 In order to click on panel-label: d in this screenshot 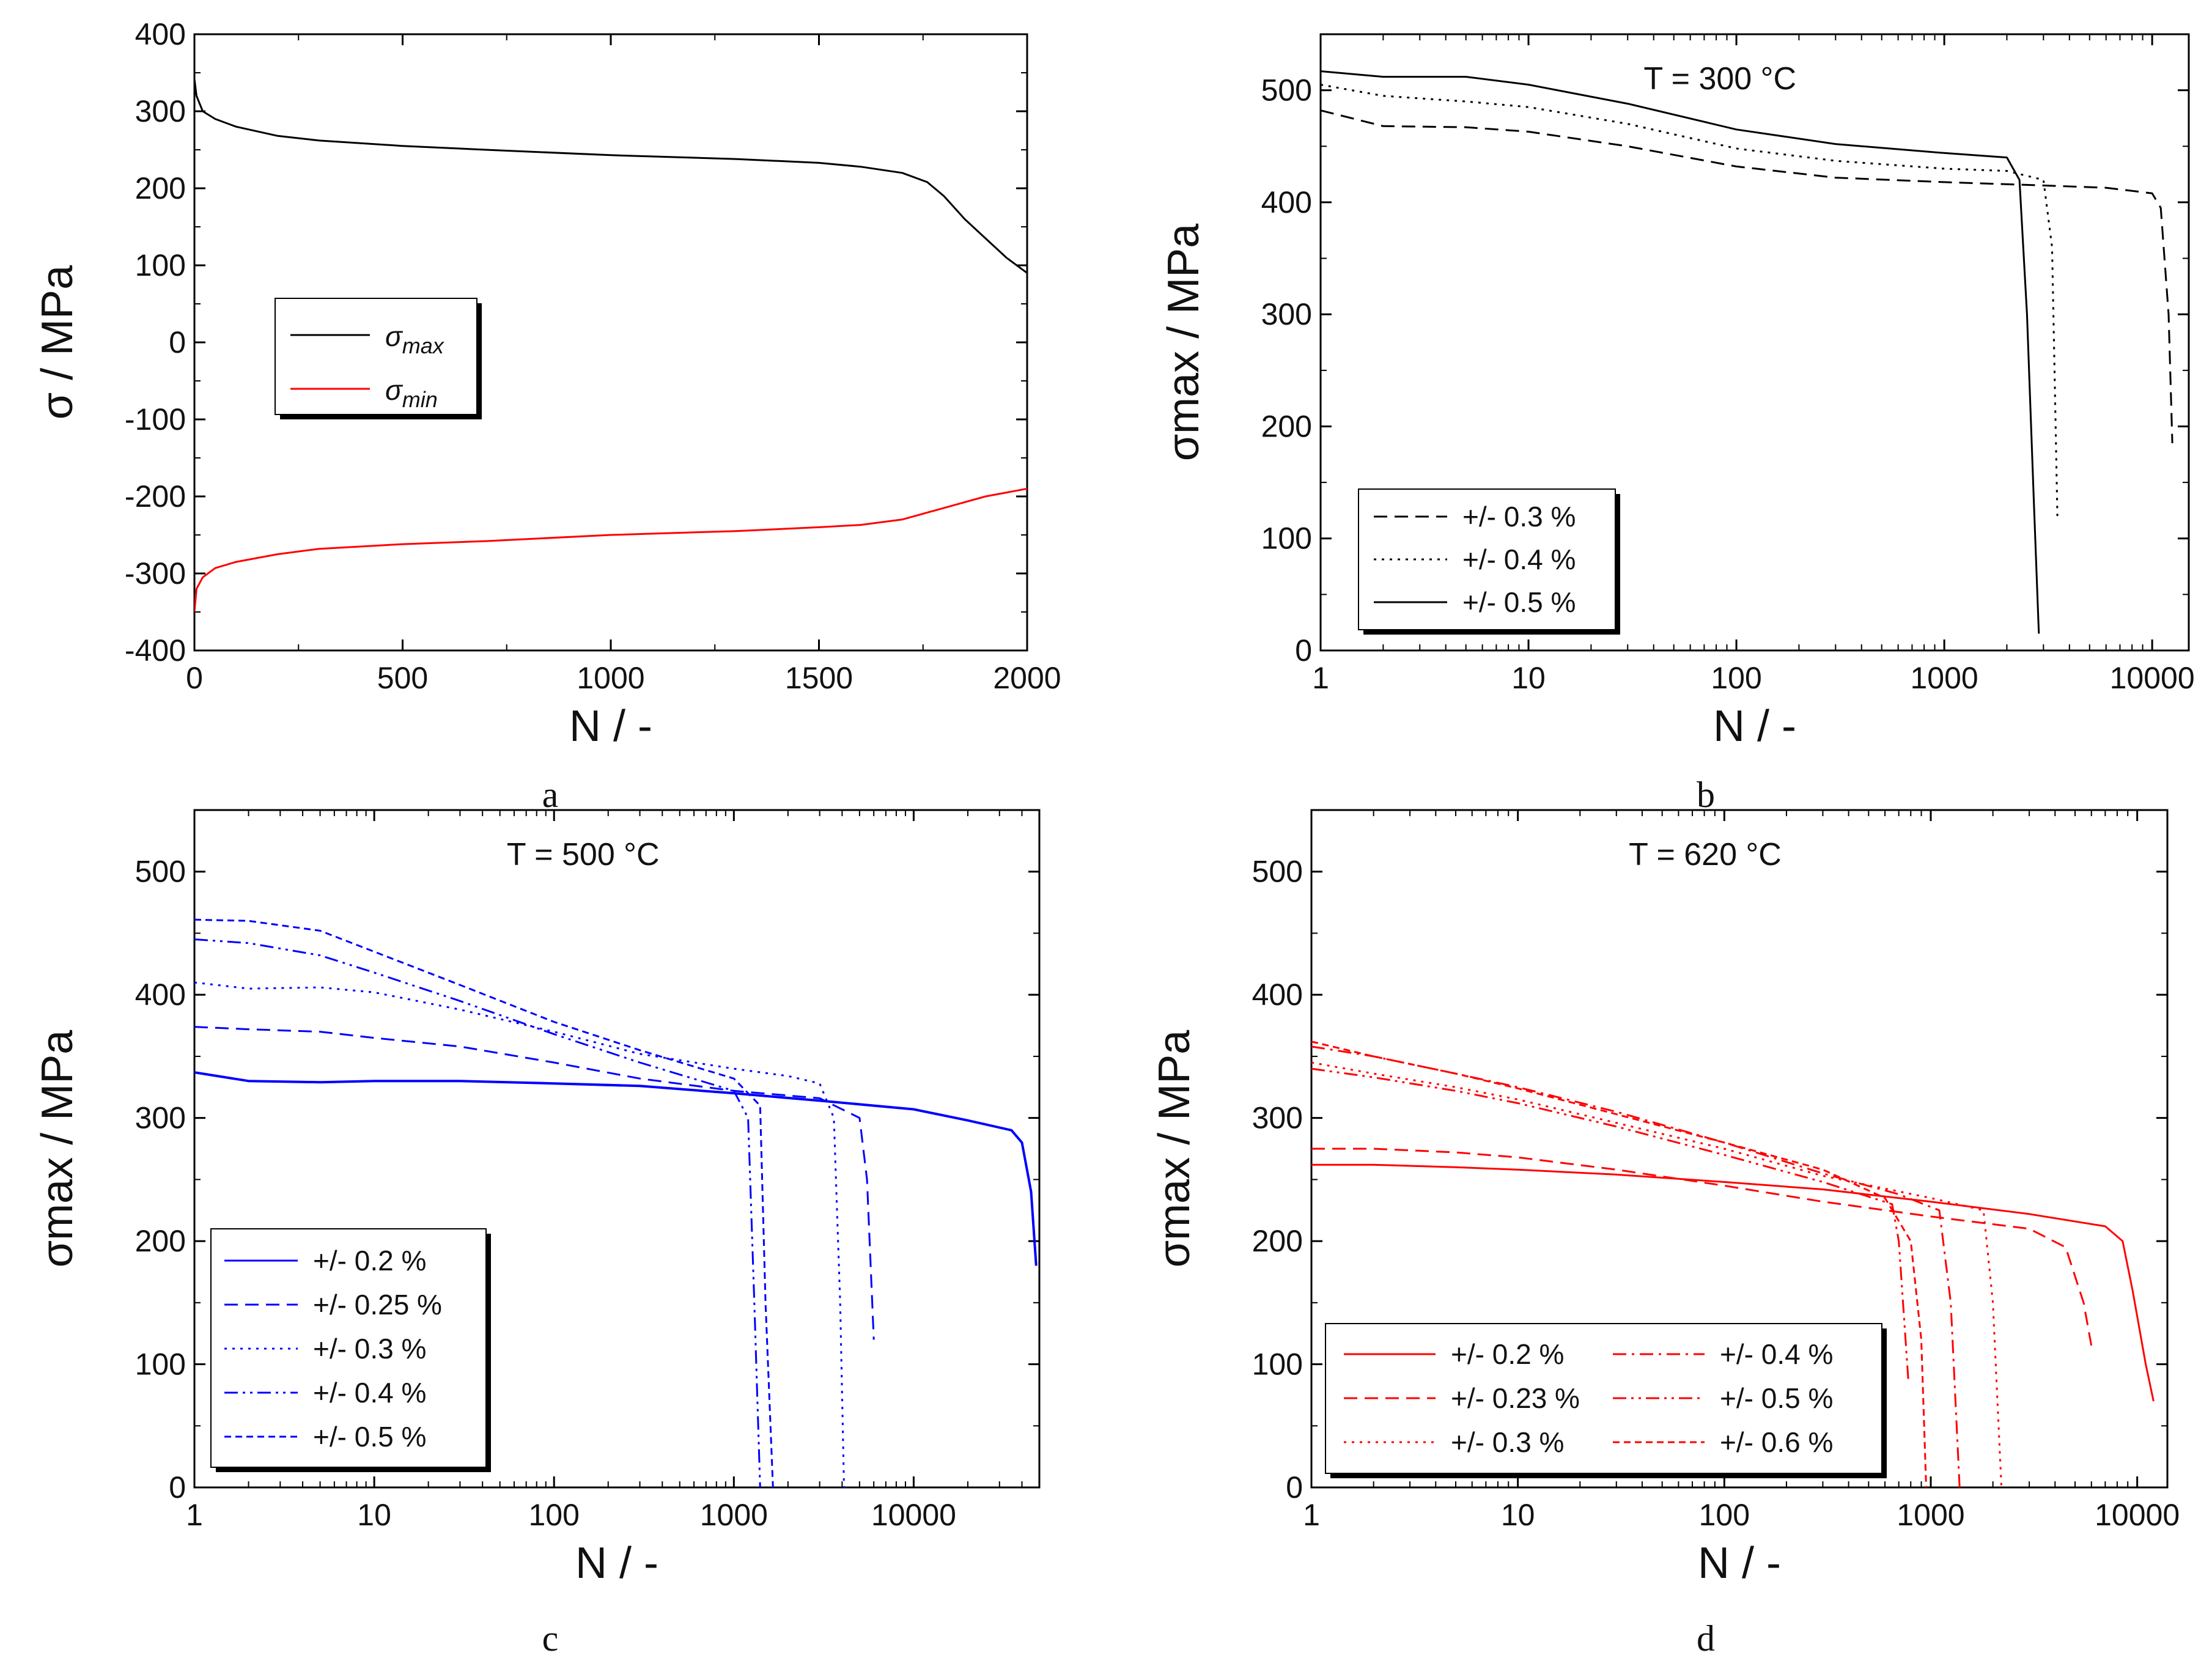, I will do `click(1706, 1638)`.